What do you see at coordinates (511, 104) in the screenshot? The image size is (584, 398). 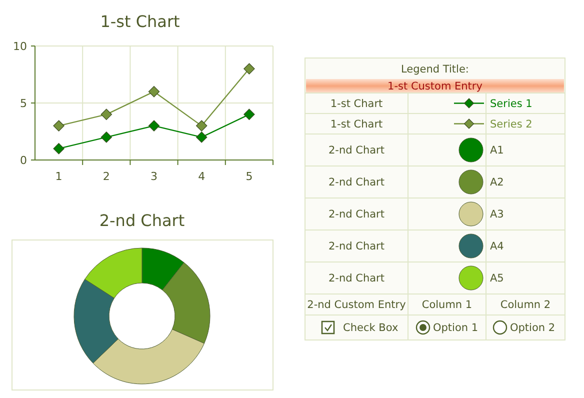 I see `text: Series 1` at bounding box center [511, 104].